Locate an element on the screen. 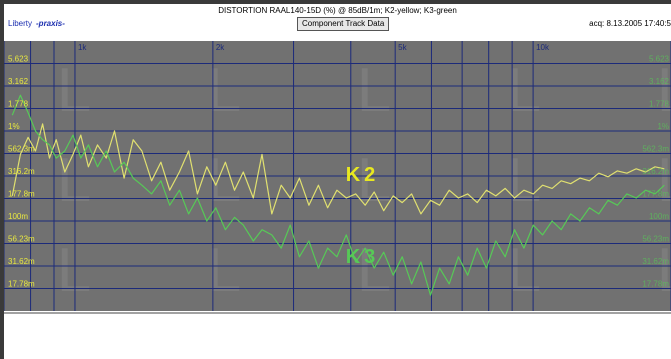 This screenshot has height=359, width=671. y-tick-label: 56.23m is located at coordinates (21, 239).